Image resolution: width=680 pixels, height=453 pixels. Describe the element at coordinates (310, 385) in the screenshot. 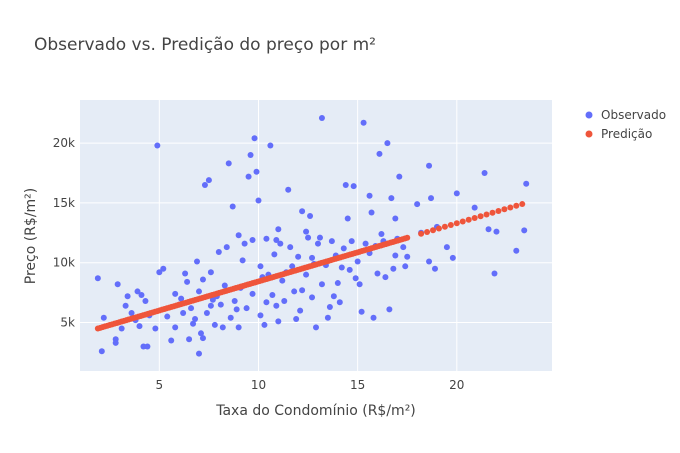

I see `x-tick-labels: 5 10 15 20` at that location.